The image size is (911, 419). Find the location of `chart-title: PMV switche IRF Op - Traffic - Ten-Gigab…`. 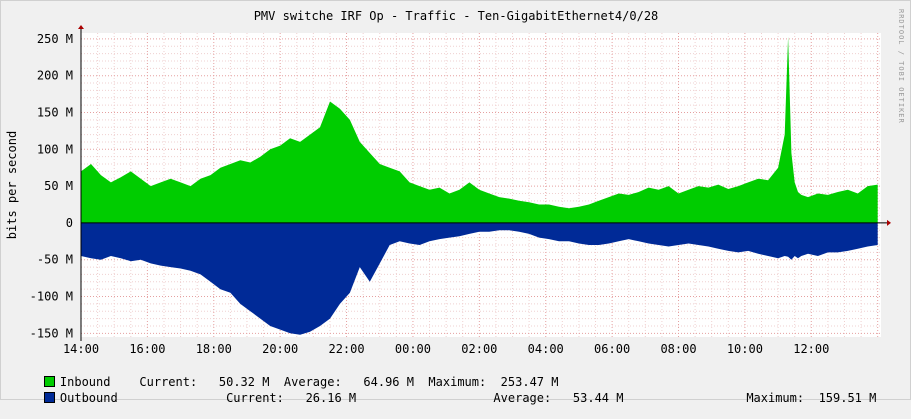

chart-title: PMV switche IRF Op - Traffic - Ten-Gigab… is located at coordinates (456, 16).